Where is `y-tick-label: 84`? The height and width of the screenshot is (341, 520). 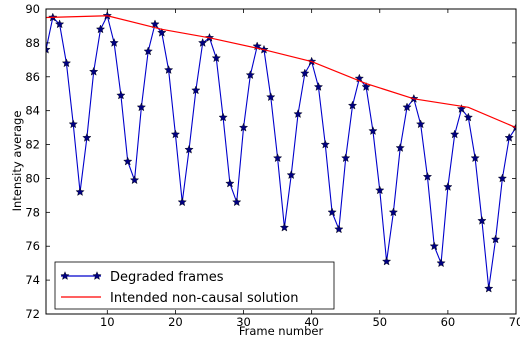 y-tick-label: 84 is located at coordinates (32, 111).